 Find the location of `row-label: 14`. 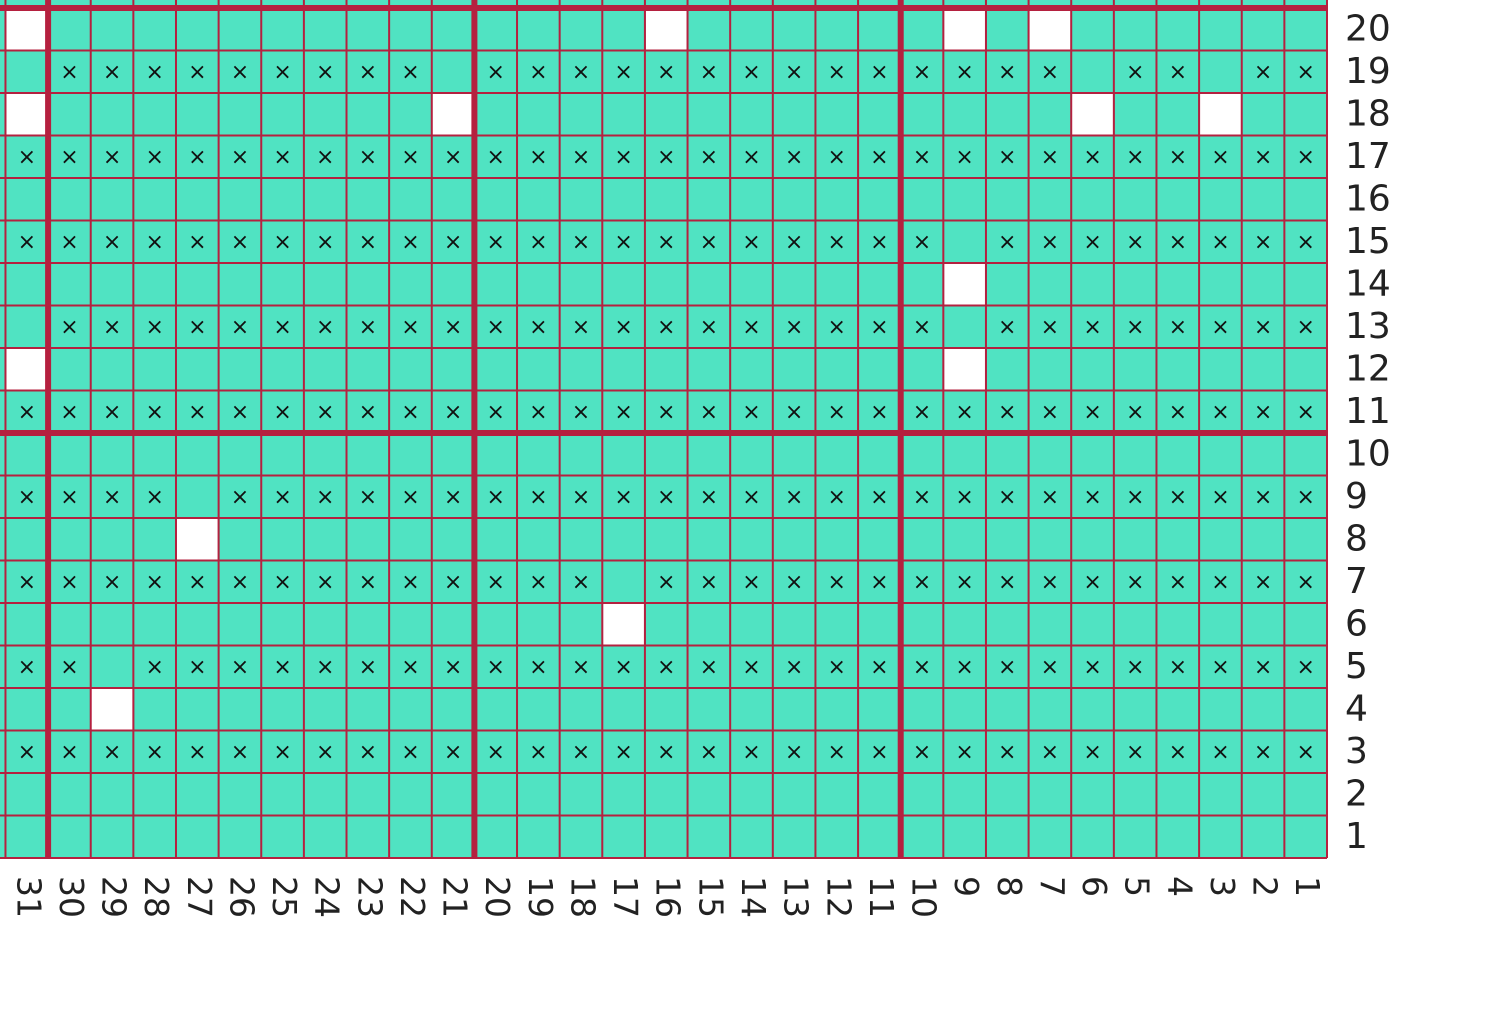

row-label: 14 is located at coordinates (1368, 283).